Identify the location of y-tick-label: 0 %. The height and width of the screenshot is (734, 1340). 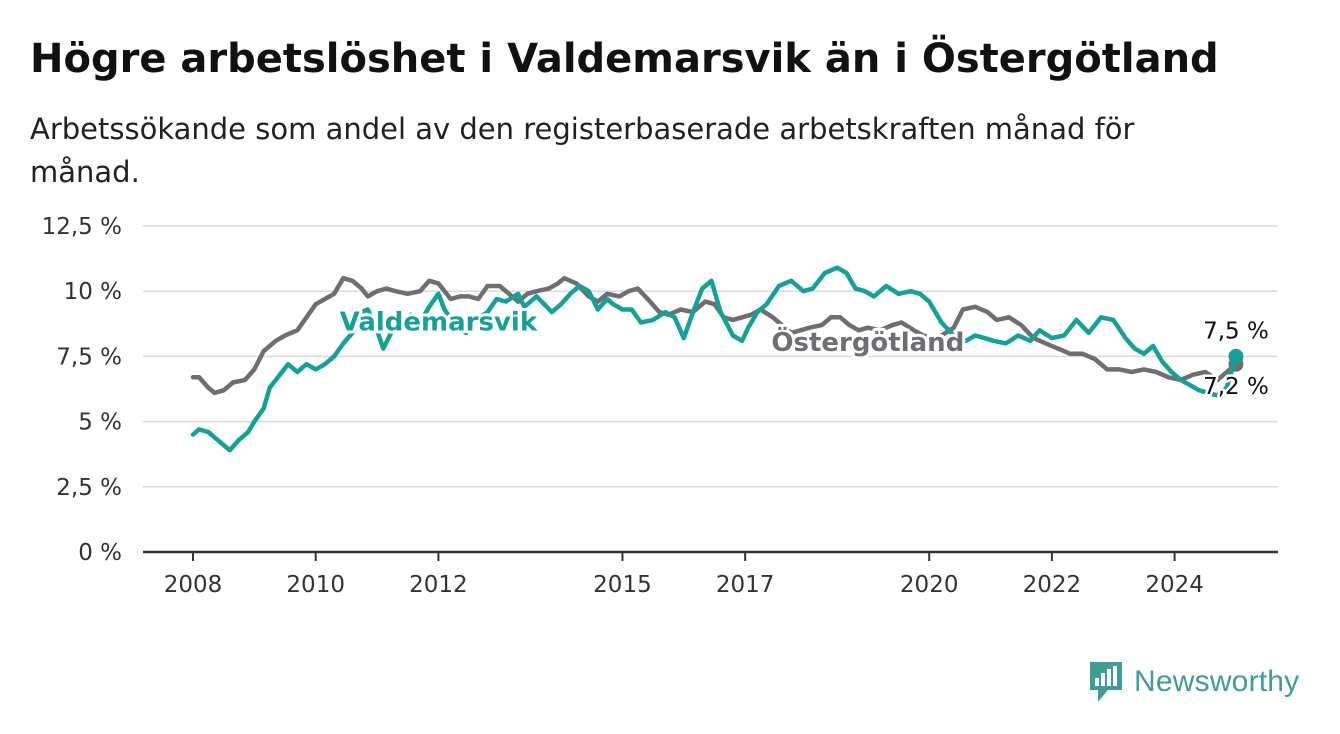
(100, 553).